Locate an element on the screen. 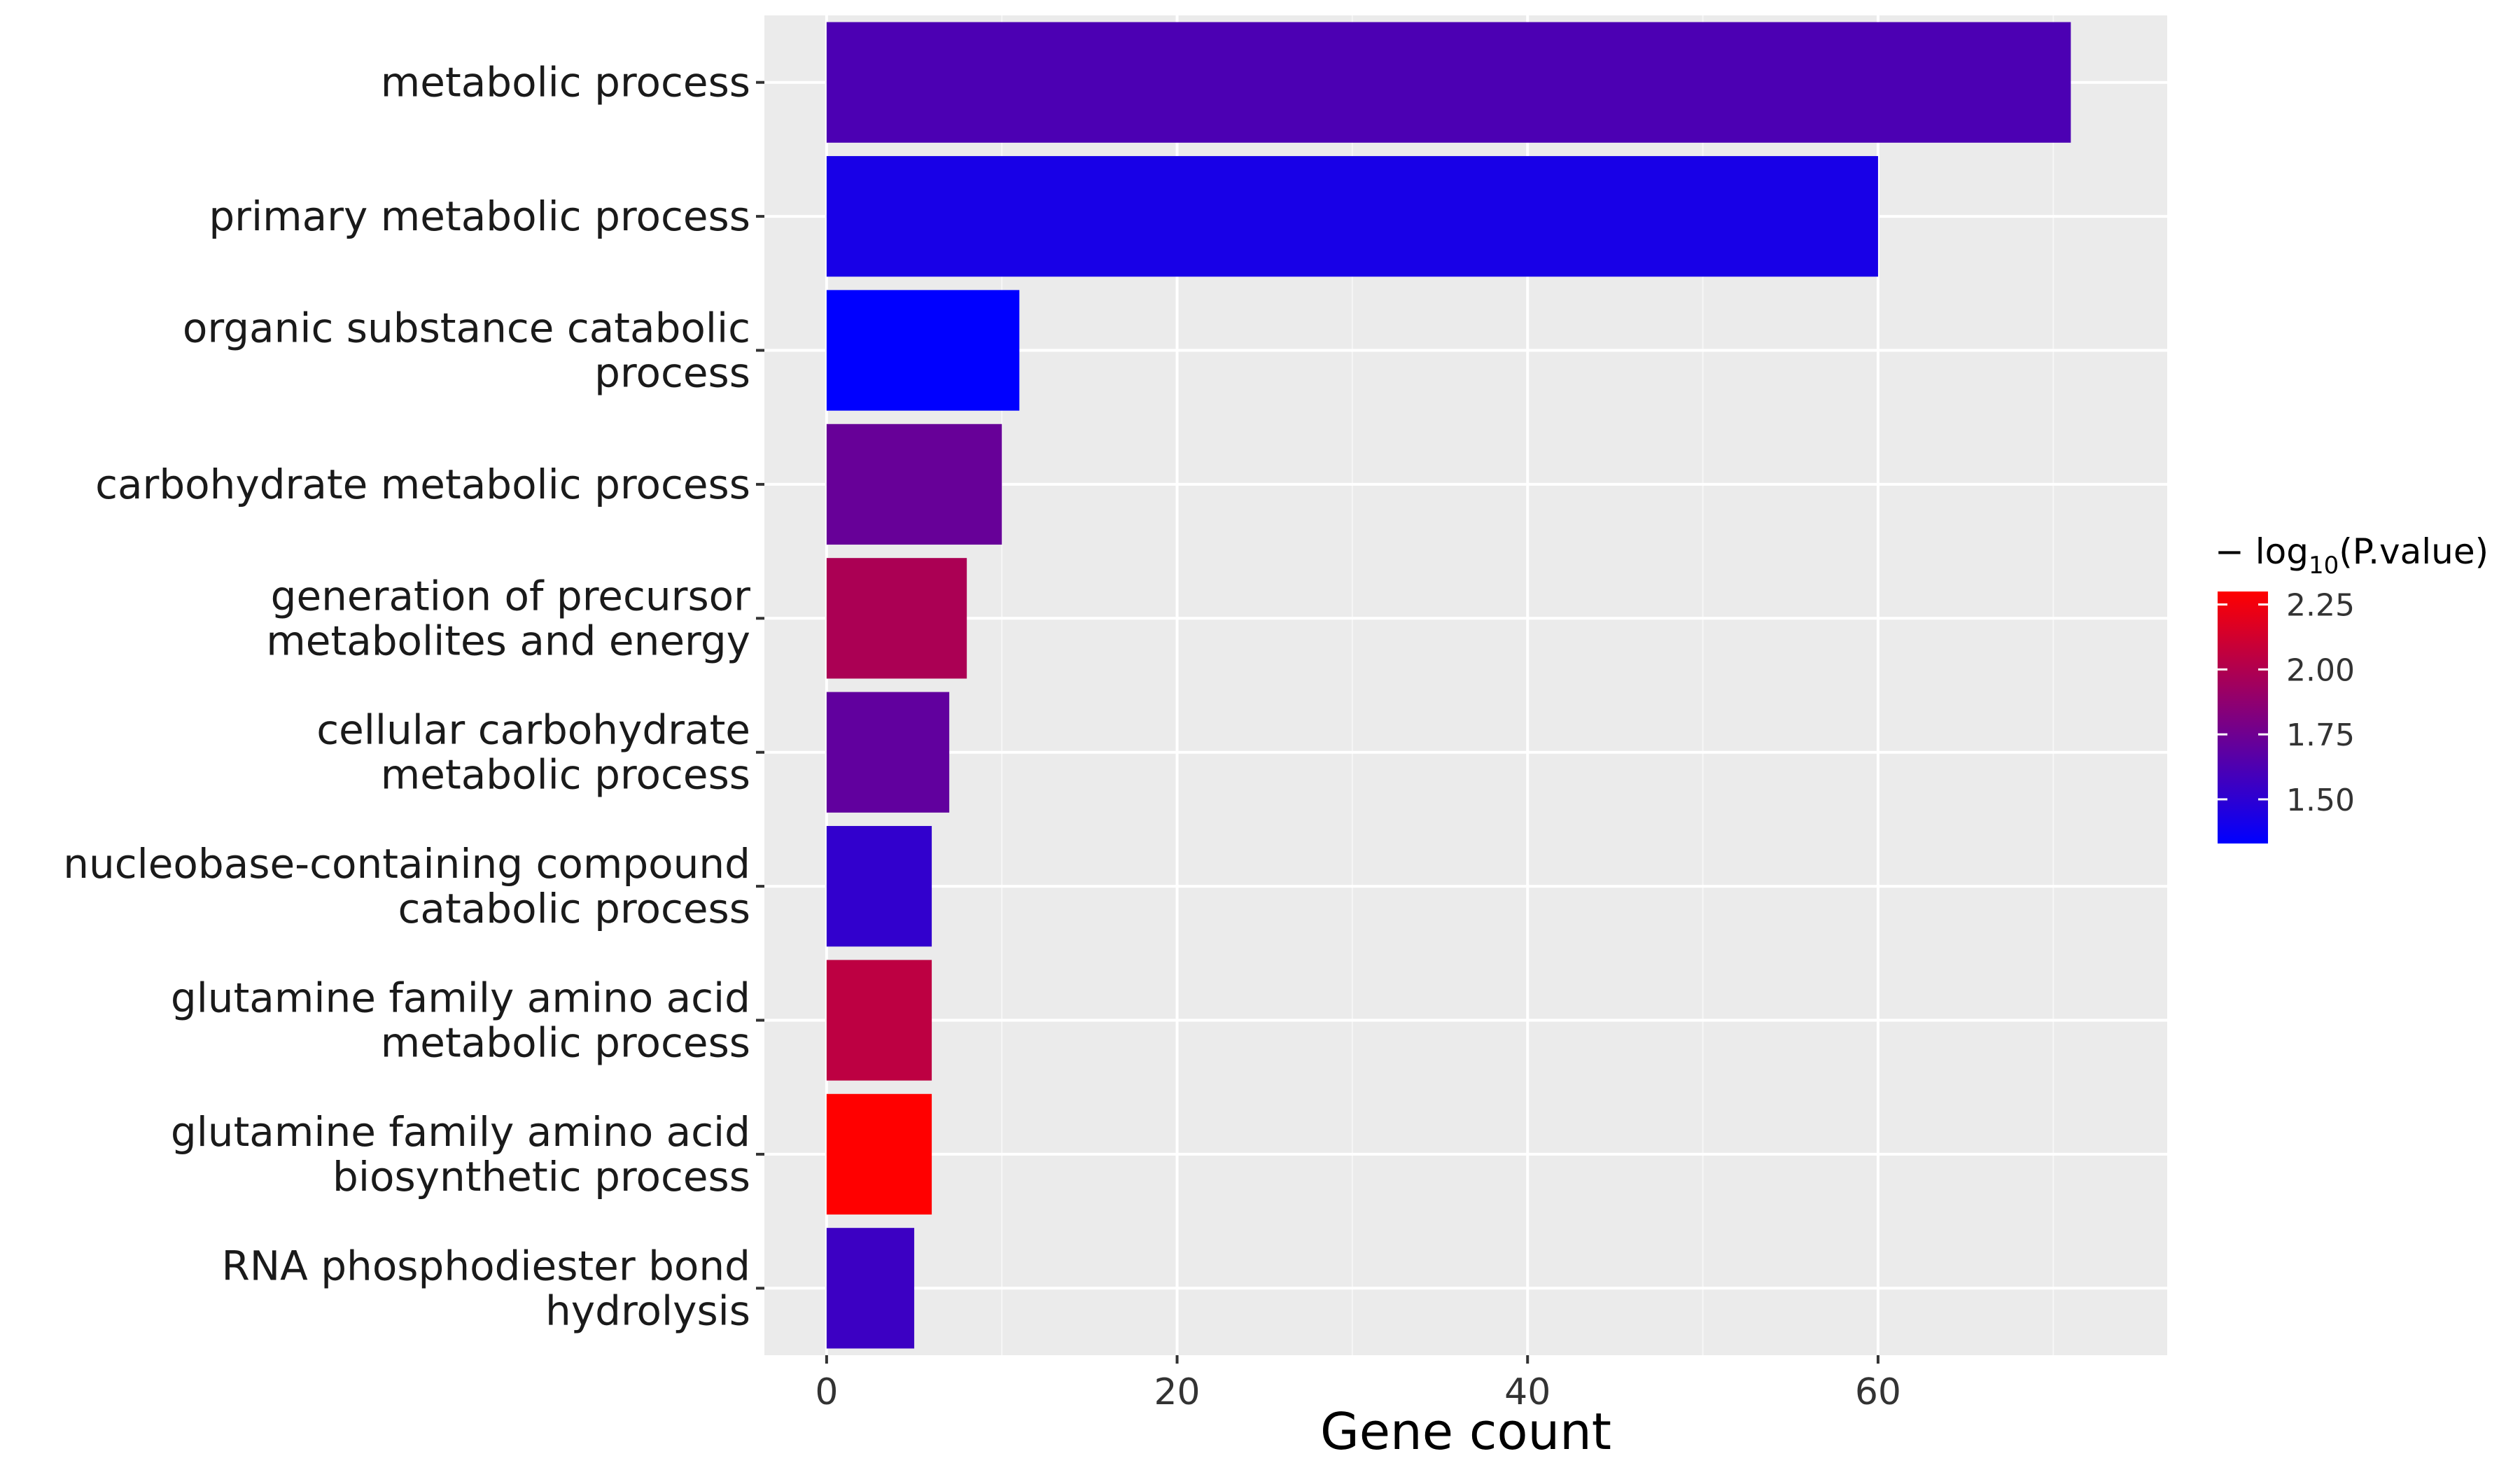  x-tick-label: 40 is located at coordinates (1527, 1392).